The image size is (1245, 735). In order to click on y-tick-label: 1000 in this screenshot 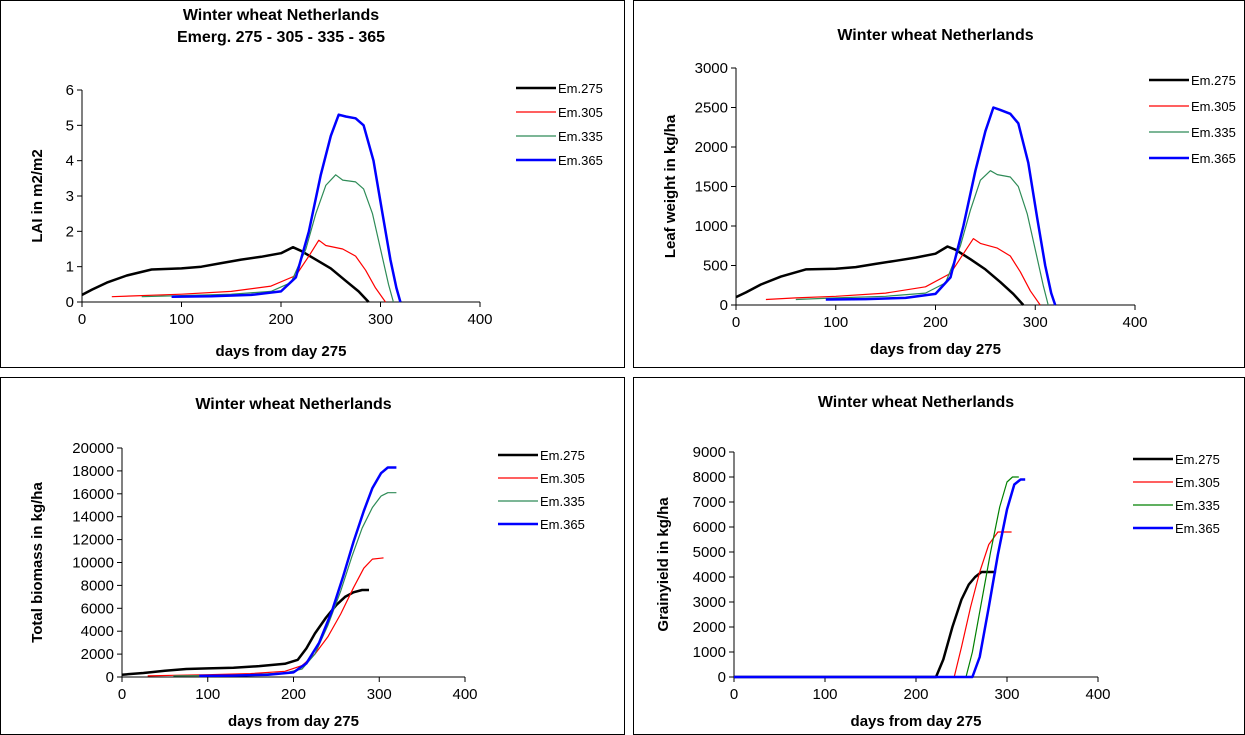, I will do `click(711, 226)`.